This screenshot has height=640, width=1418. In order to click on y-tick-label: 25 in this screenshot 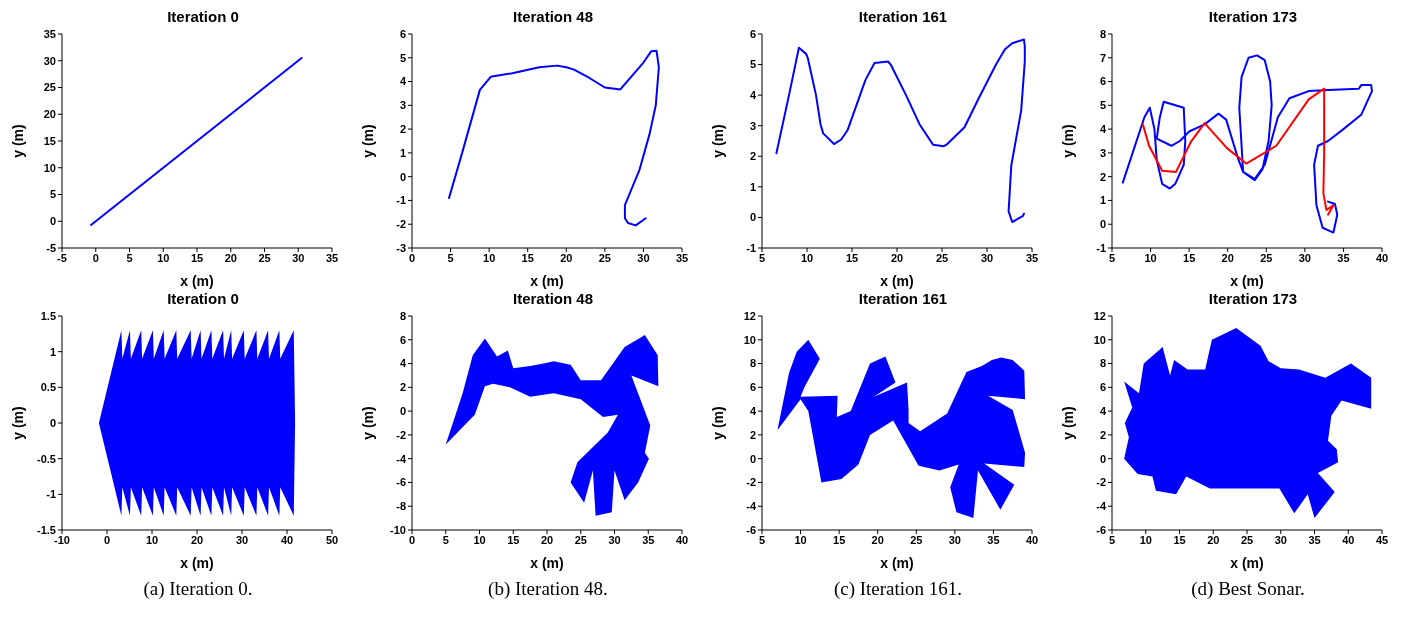, I will do `click(49, 87)`.